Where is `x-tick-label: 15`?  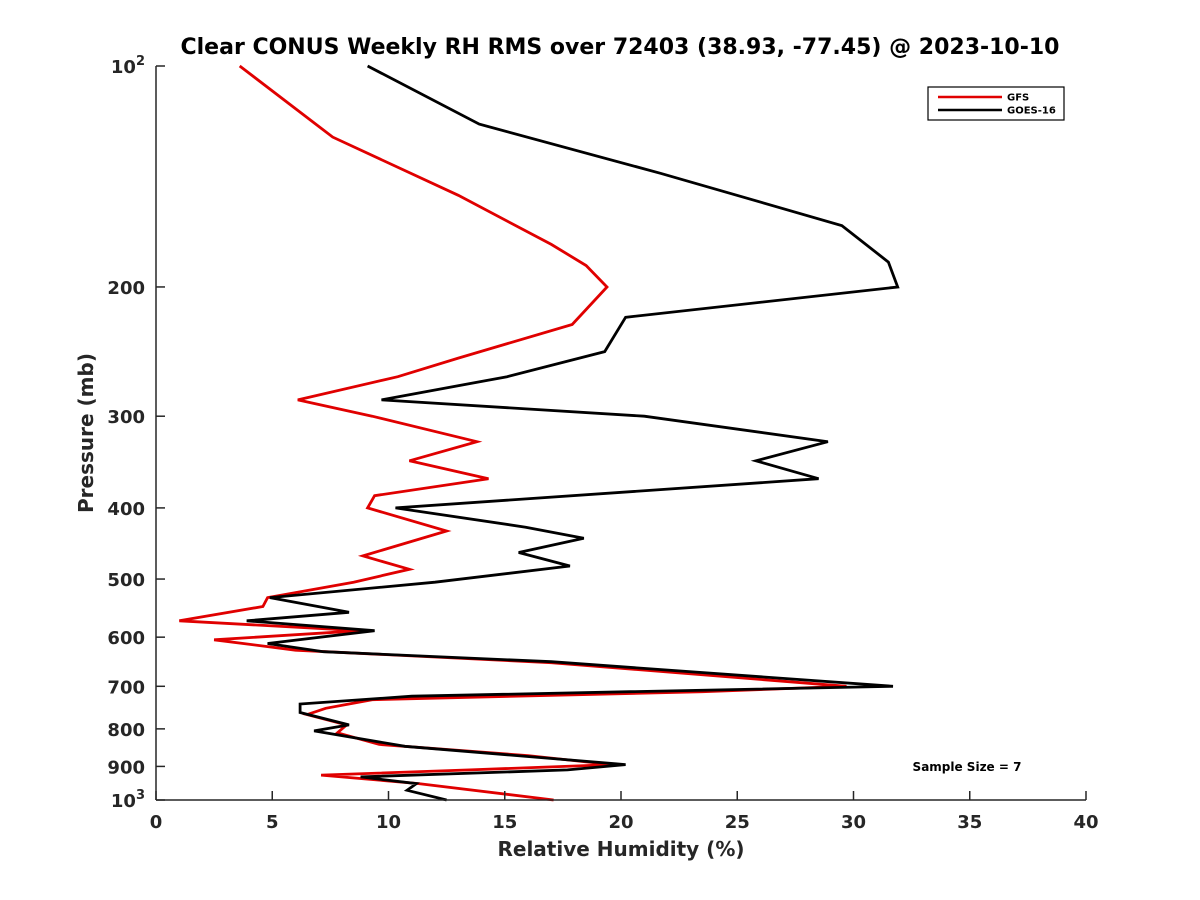 x-tick-label: 15 is located at coordinates (504, 822).